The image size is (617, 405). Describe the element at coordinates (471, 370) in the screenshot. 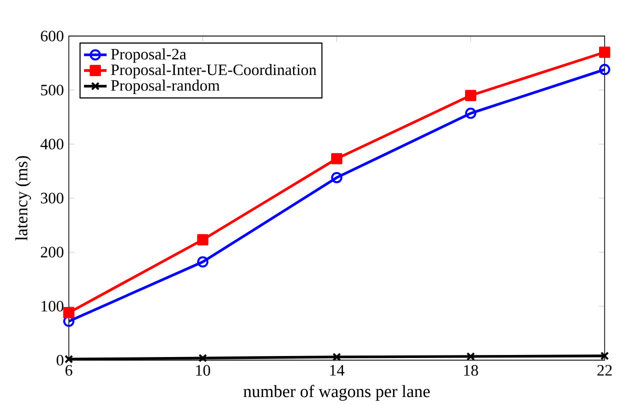

I see `x-tick-label: 18` at that location.